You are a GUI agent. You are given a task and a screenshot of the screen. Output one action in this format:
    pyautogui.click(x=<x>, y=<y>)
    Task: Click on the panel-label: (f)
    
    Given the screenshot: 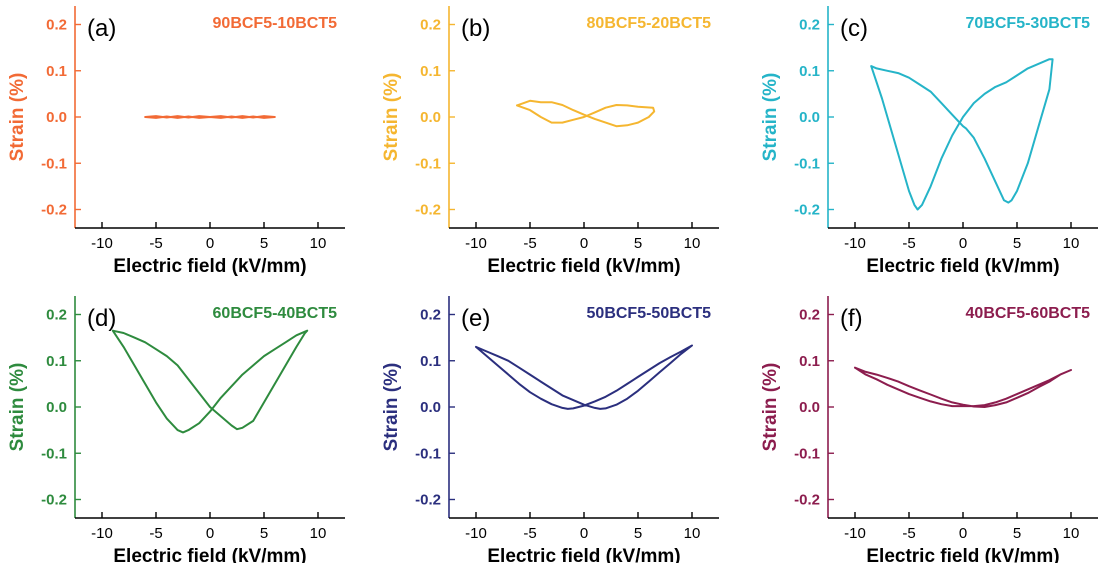 What is the action you would take?
    pyautogui.click(x=851, y=318)
    